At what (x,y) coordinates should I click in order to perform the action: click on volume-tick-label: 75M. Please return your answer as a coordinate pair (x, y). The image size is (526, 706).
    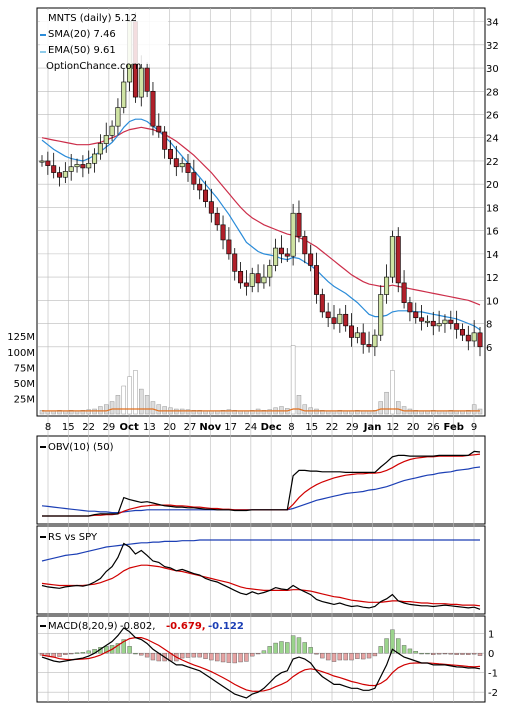
    Looking at the image, I should click on (24, 368).